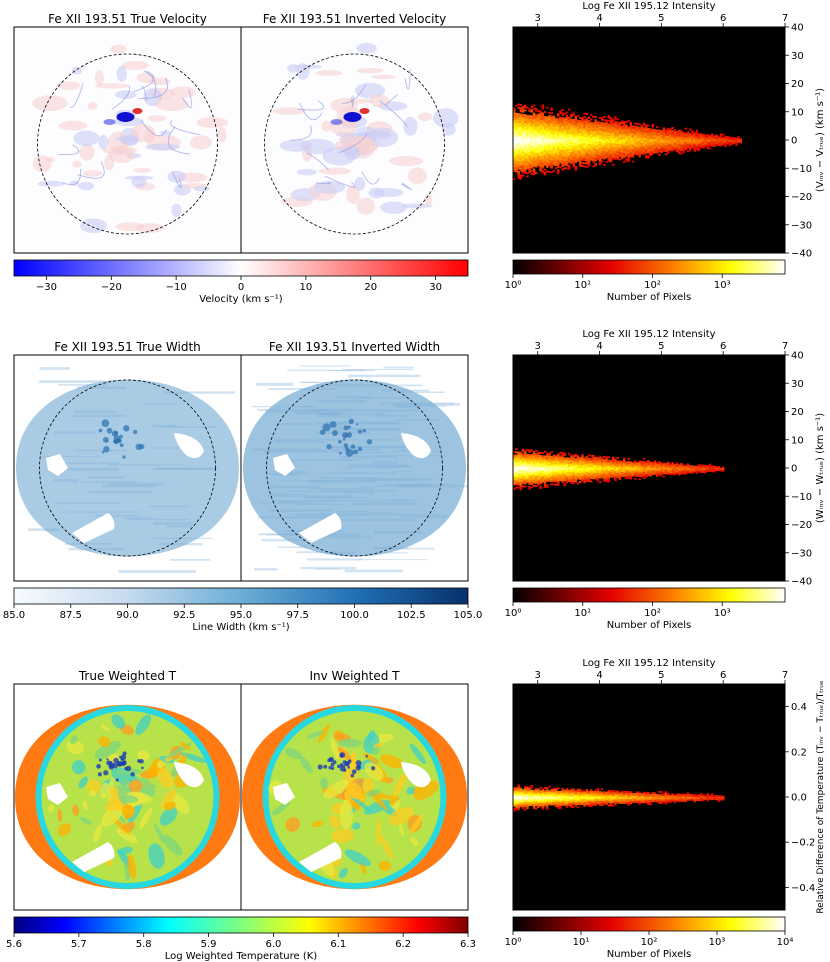 The height and width of the screenshot is (962, 830). Describe the element at coordinates (334, 171) in the screenshot. I see `velocity-patch` at that location.